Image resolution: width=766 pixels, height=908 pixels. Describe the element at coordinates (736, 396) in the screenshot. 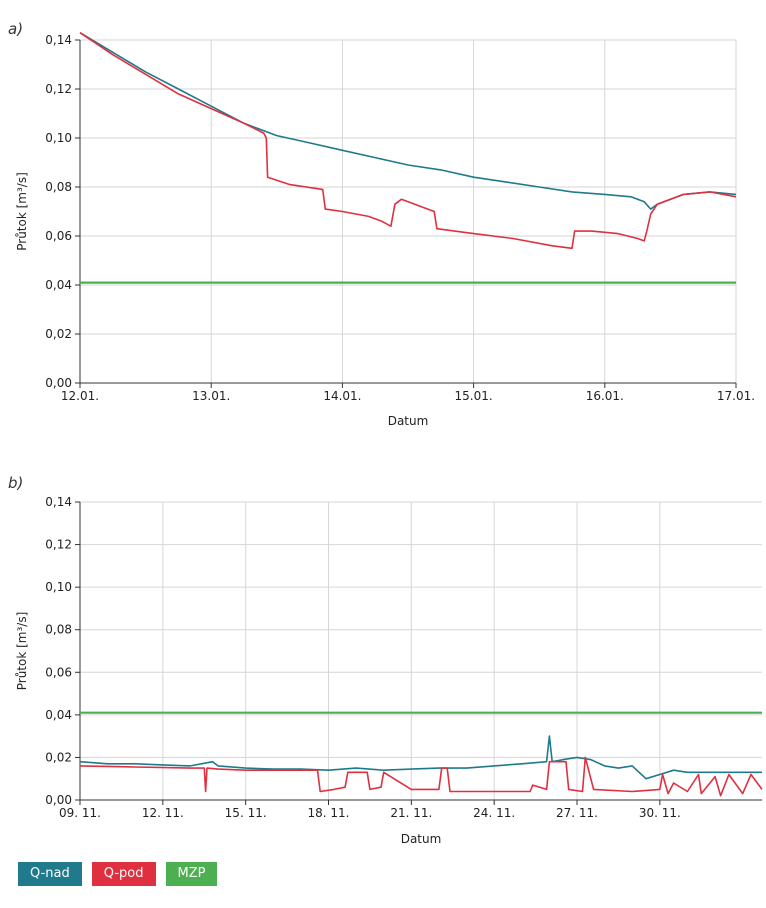

I see `x-tick-label: 17.01.` at that location.